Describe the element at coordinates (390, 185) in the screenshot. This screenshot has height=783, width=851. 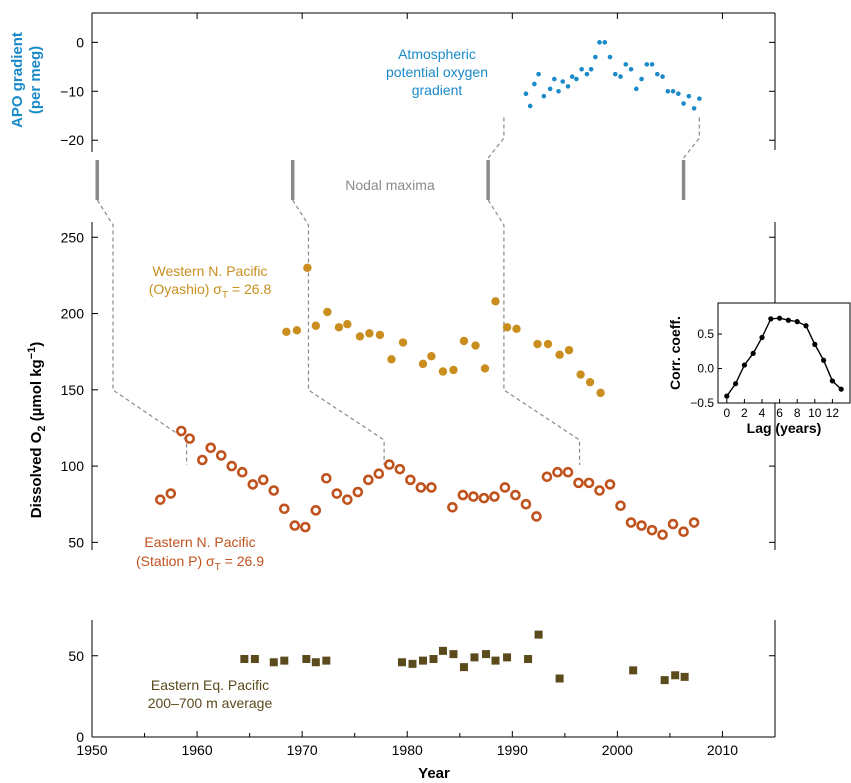
I see `nodal-maxima-label: Nodal maxima` at that location.